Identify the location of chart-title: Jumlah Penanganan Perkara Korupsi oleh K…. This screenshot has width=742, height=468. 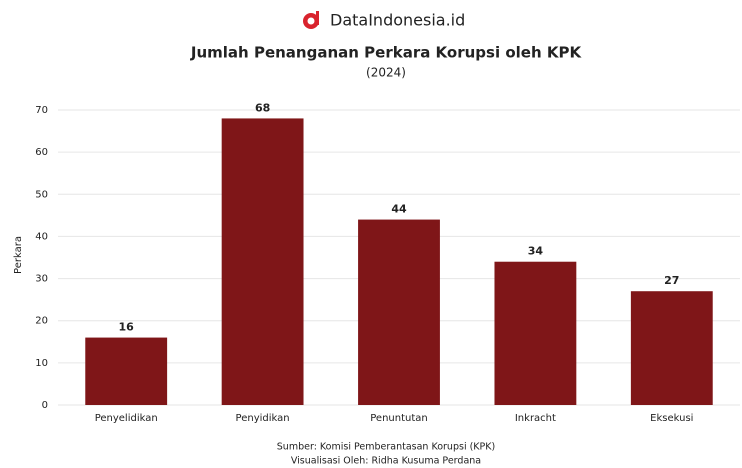
(386, 53).